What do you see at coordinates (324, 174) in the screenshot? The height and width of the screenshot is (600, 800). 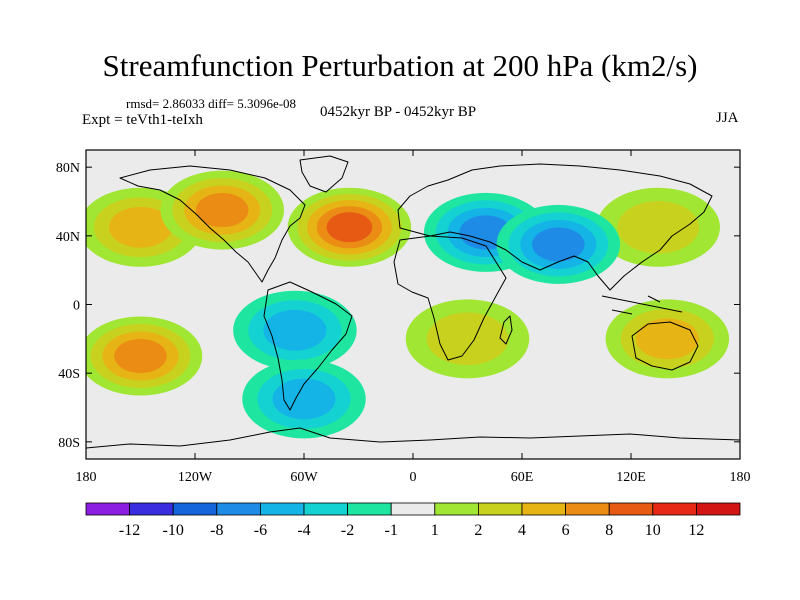 I see `greenland-outline` at bounding box center [324, 174].